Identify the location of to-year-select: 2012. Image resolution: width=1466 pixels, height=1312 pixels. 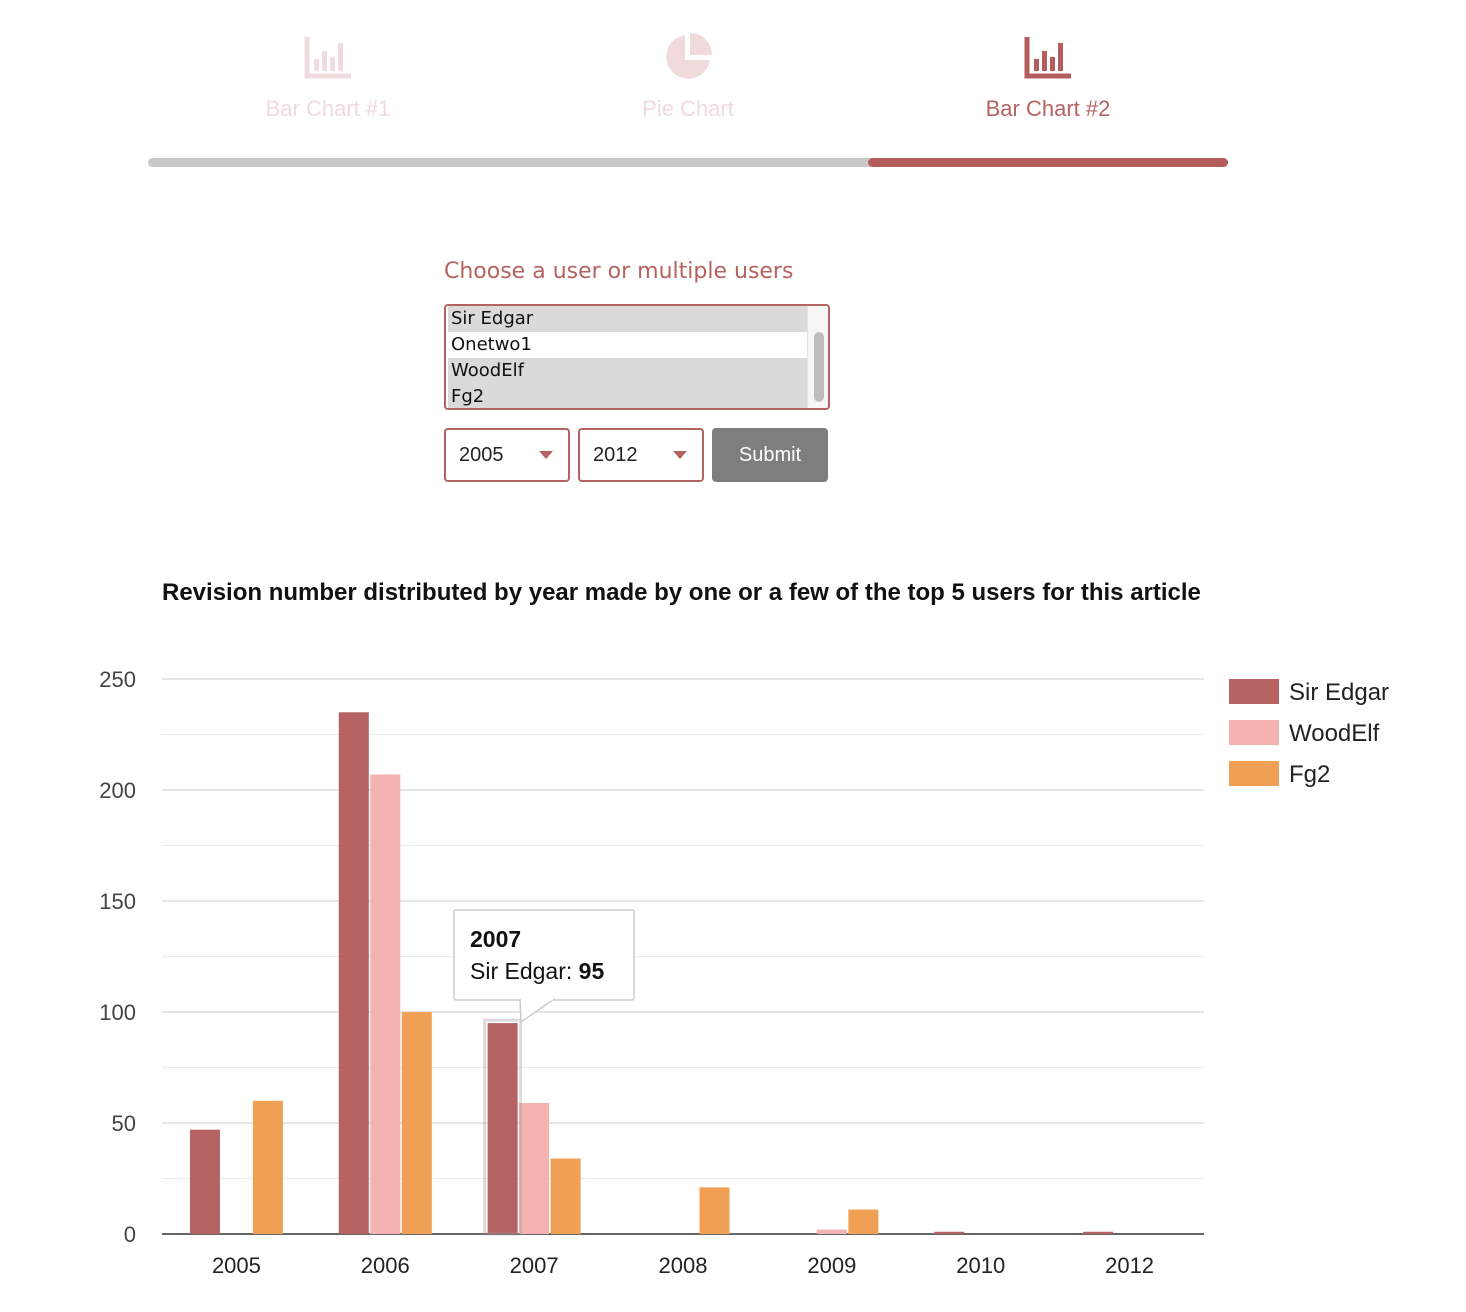
(641, 455).